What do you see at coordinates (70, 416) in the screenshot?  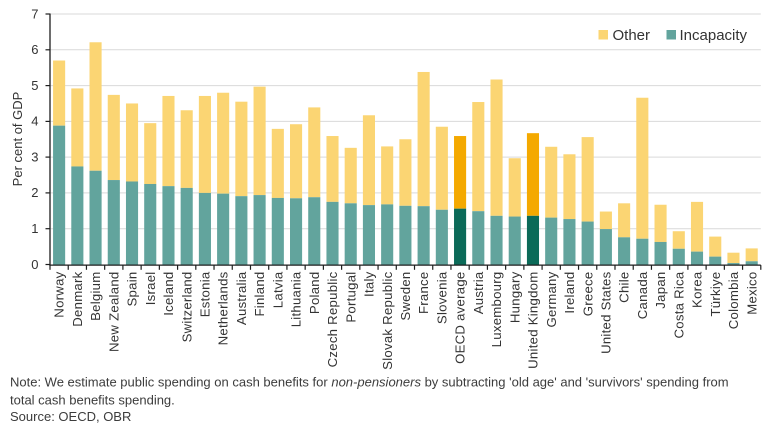 I see `svg-text: Source: OECD, OBR` at bounding box center [70, 416].